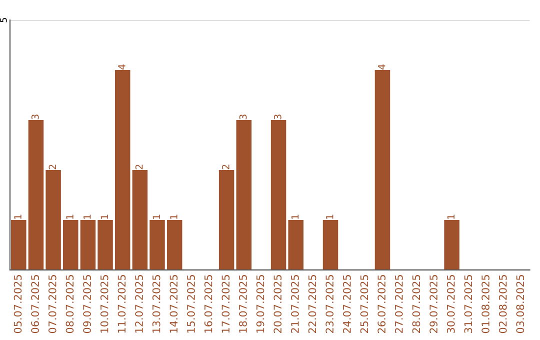 Image resolution: width=540 pixels, height=340 pixels. What do you see at coordinates (520, 304) in the screenshot?
I see `x-tick-label: 03.08.2025` at bounding box center [520, 304].